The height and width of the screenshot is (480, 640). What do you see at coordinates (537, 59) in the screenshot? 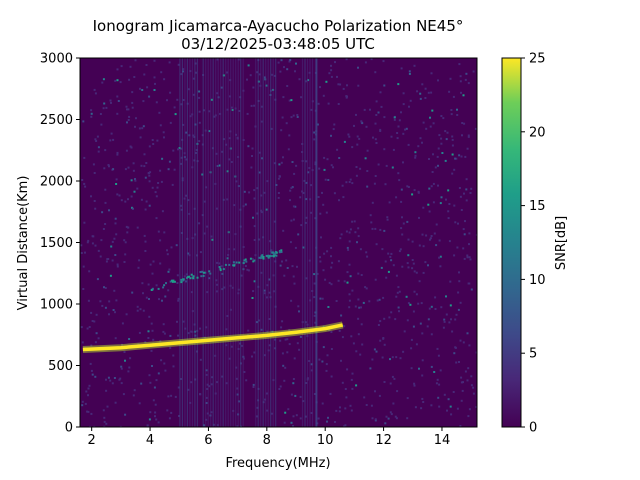
I see `colorbar-tick-label: 25` at bounding box center [537, 59].